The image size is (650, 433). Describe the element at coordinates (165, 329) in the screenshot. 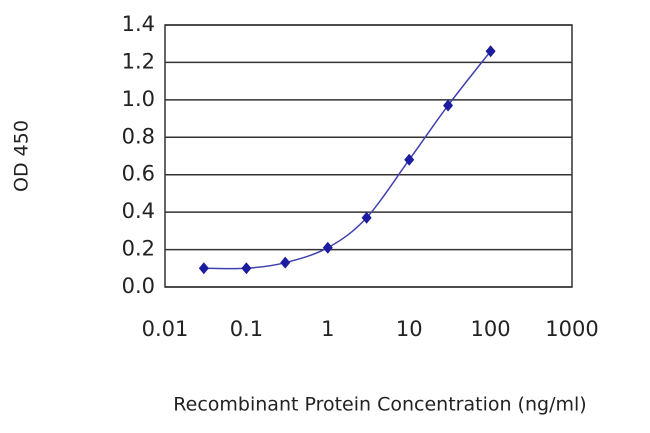

I see `x-tick-label: 0.01` at that location.